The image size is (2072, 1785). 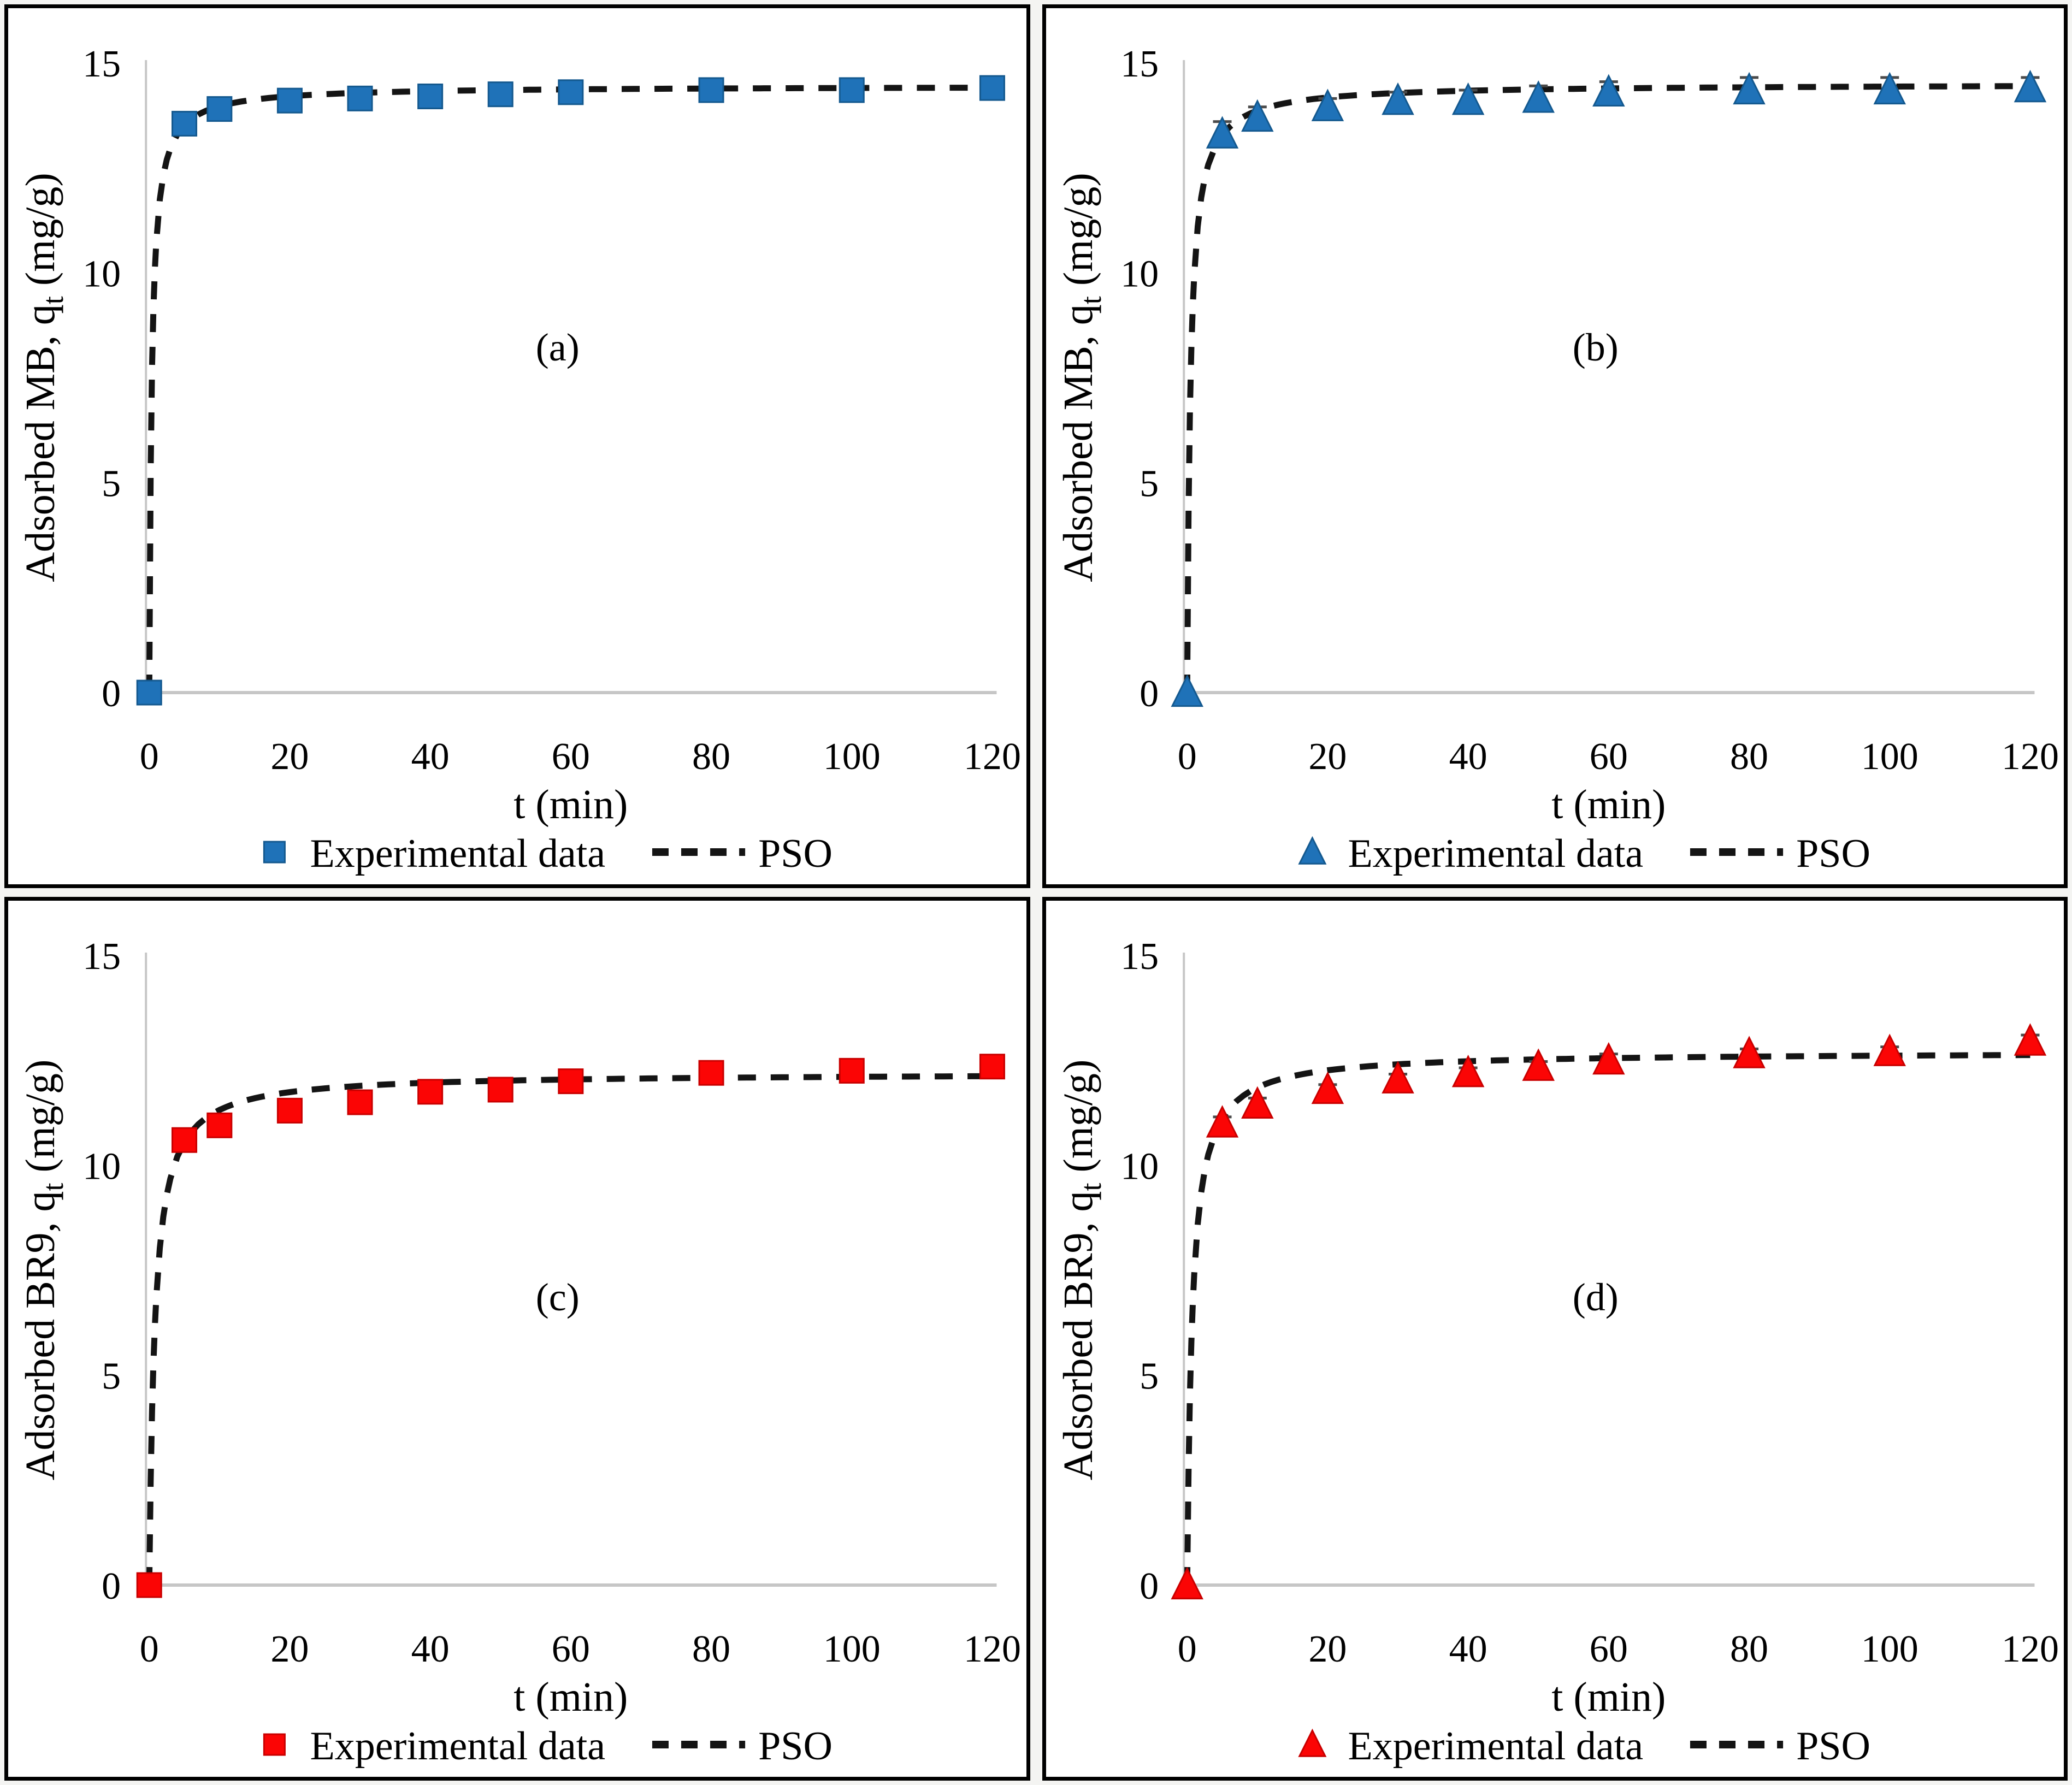 I want to click on panel-letter: (b), so click(x=1595, y=347).